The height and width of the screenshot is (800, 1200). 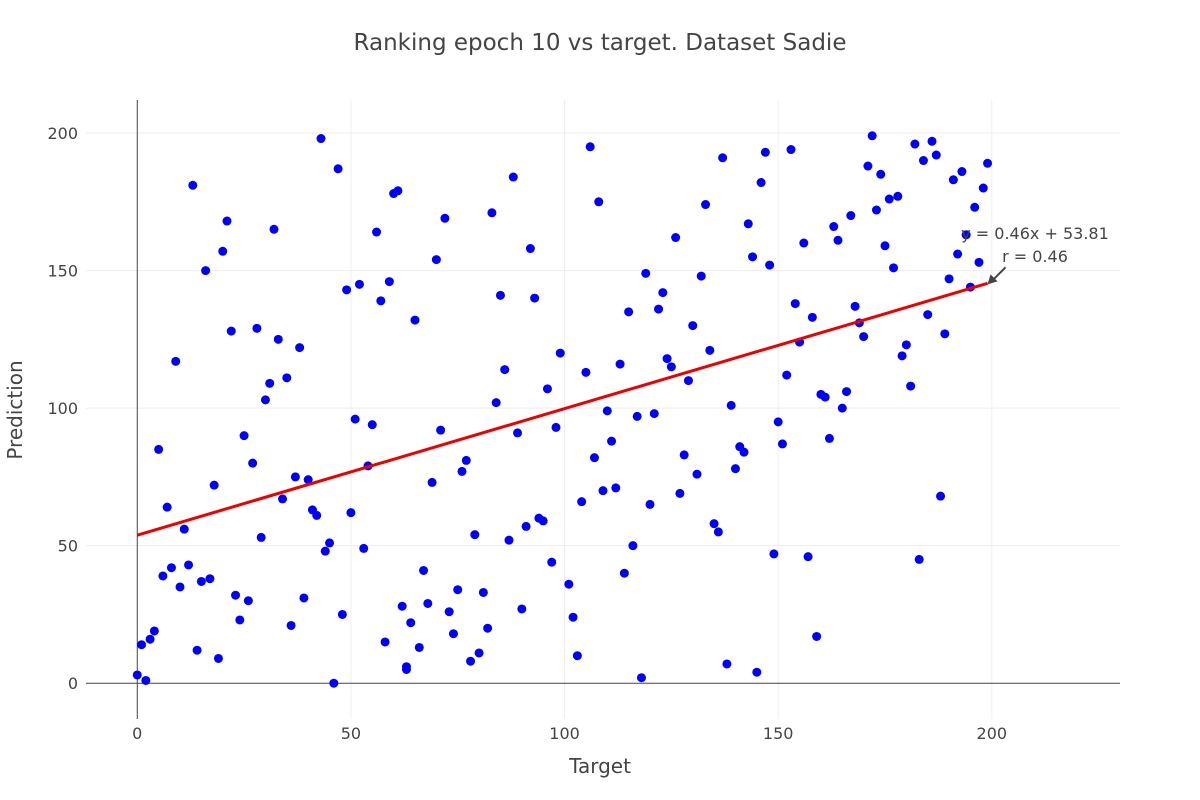 What do you see at coordinates (62, 408) in the screenshot?
I see `y-tick-label: 100` at bounding box center [62, 408].